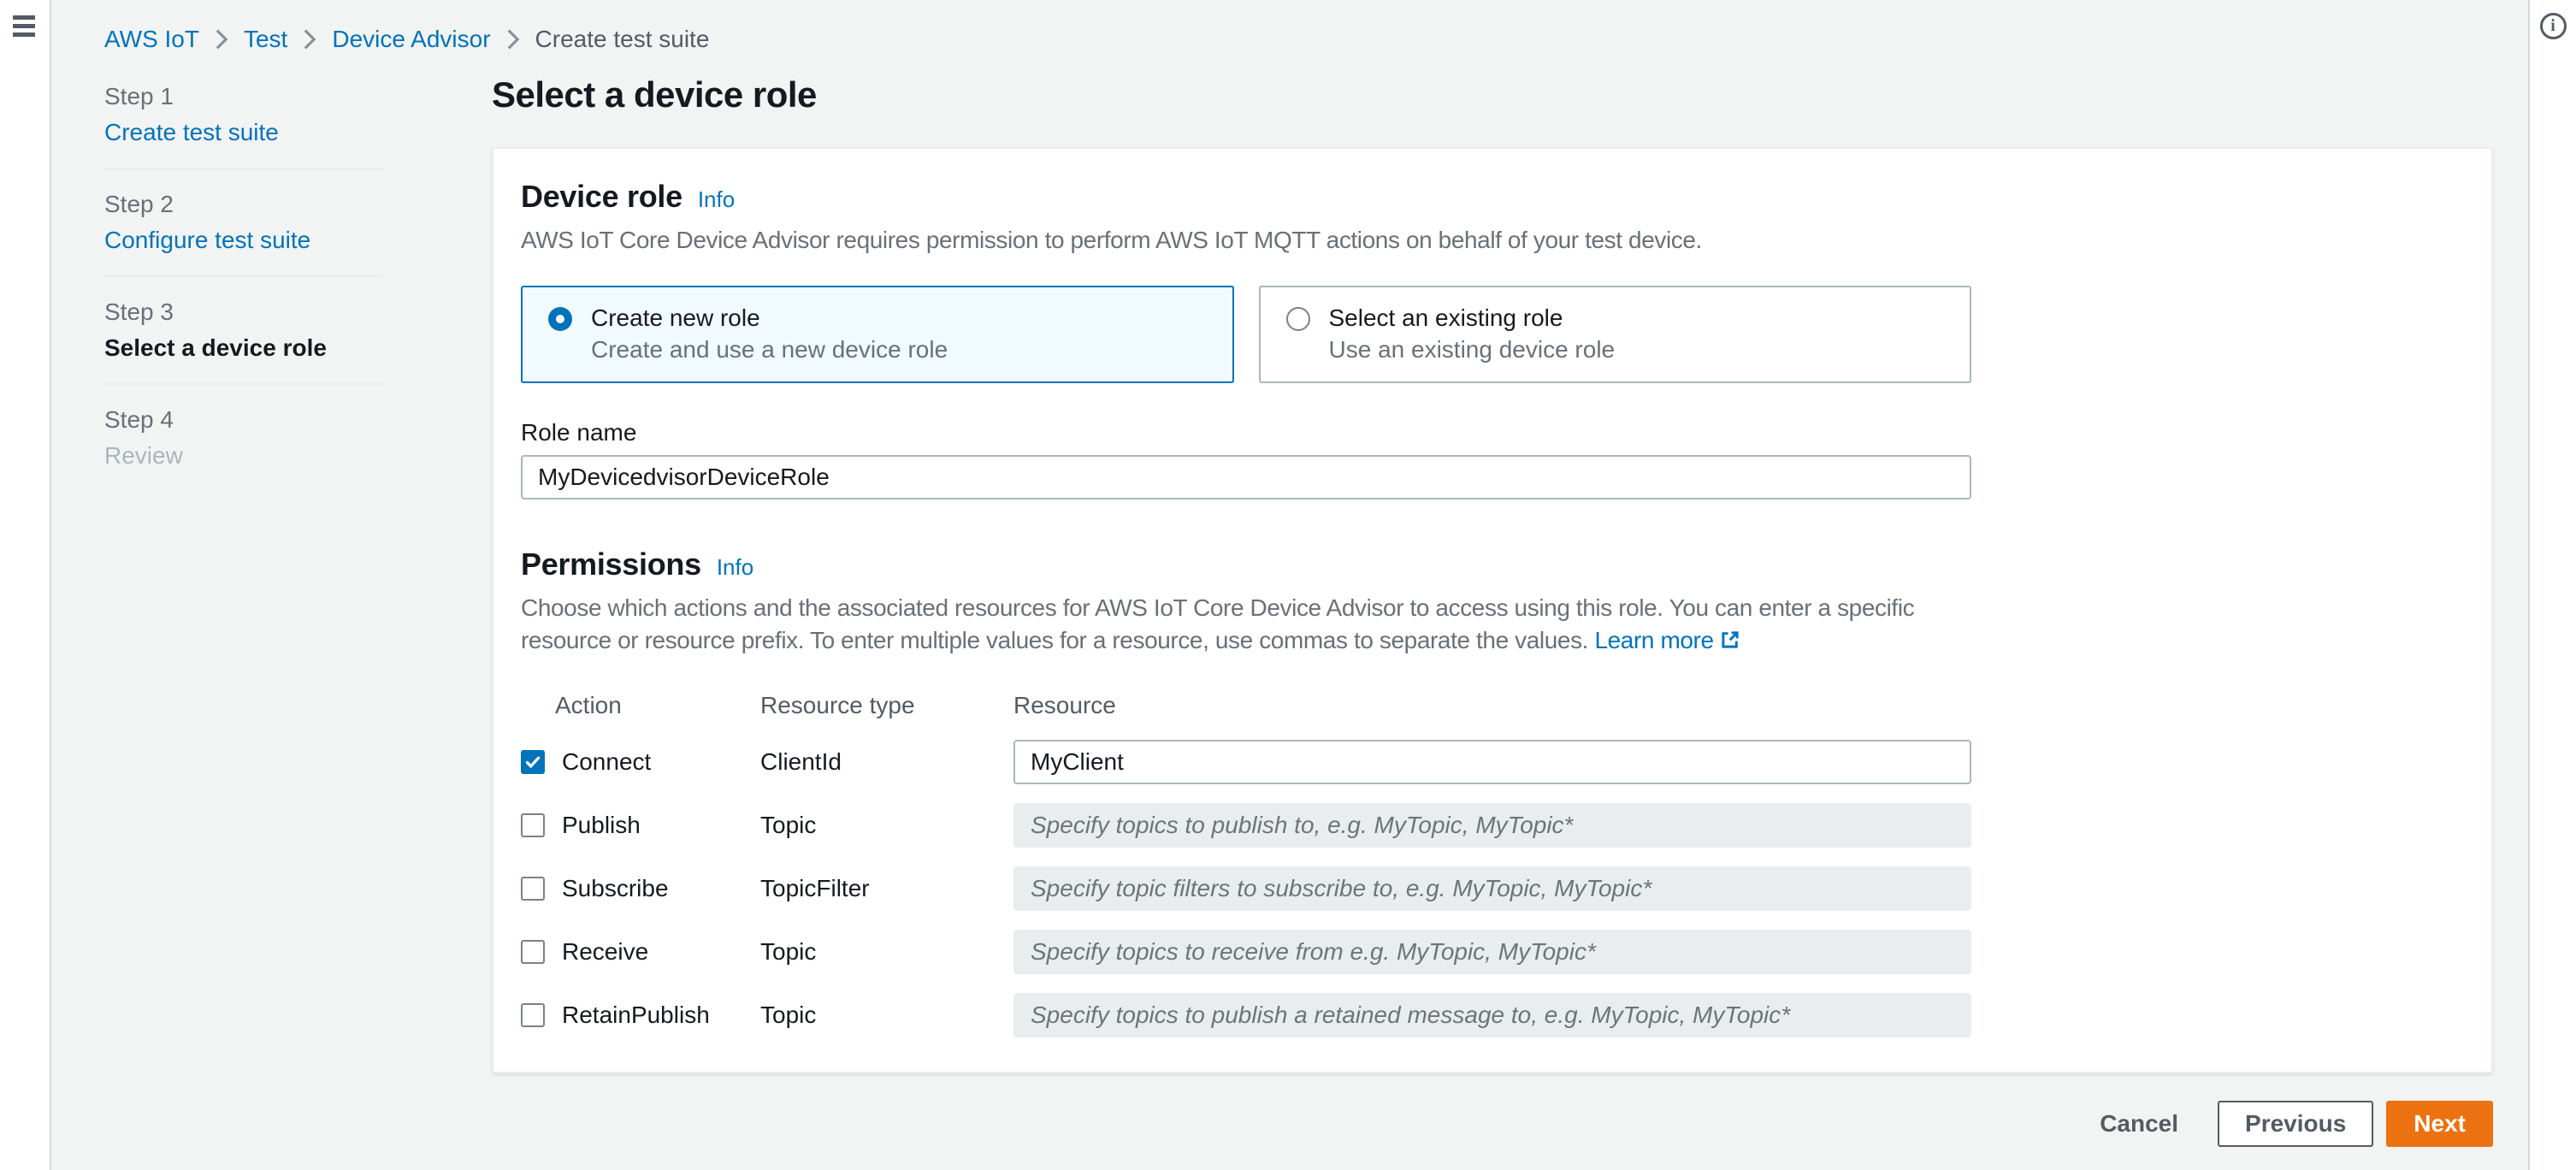 This screenshot has height=1170, width=2576. Describe the element at coordinates (243, 114) in the screenshot. I see `step-1: Step 1 Create test suite` at that location.